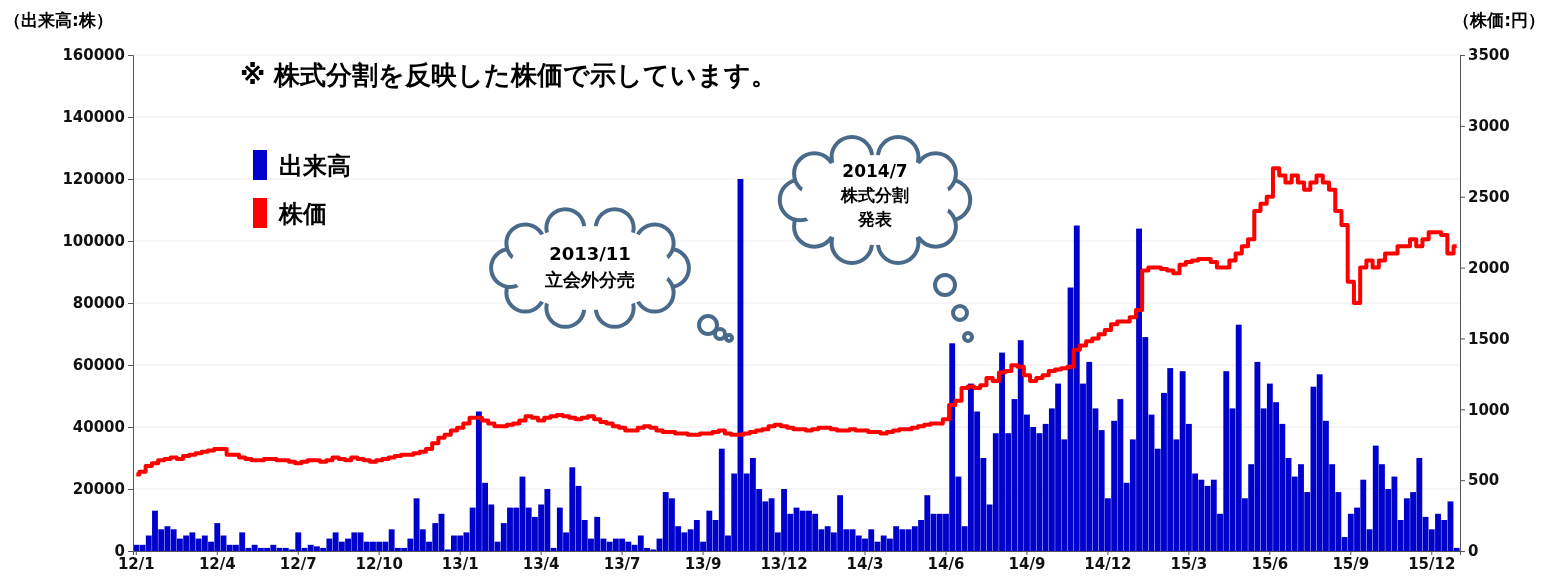 This screenshot has width=1549, height=578. Describe the element at coordinates (865, 563) in the screenshot. I see `x-tick-label: 14/3` at that location.